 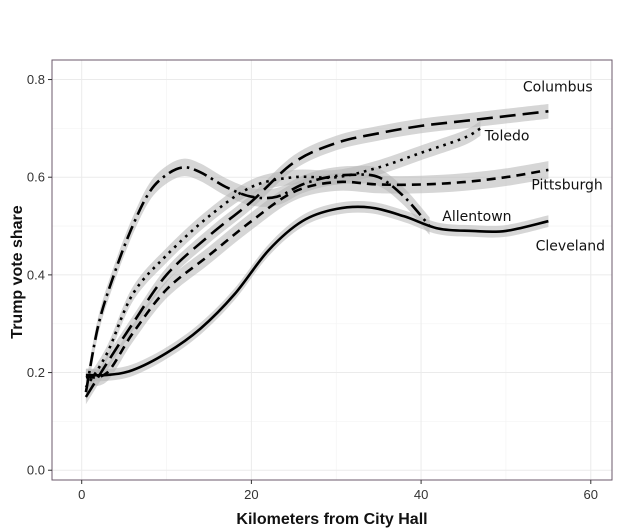 I want to click on x-tick-label: 40, so click(x=421, y=494).